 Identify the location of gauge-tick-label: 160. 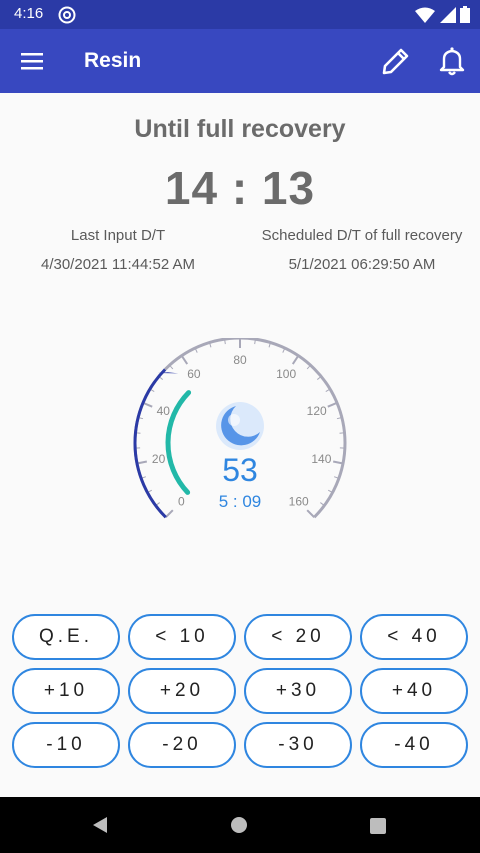
(299, 502).